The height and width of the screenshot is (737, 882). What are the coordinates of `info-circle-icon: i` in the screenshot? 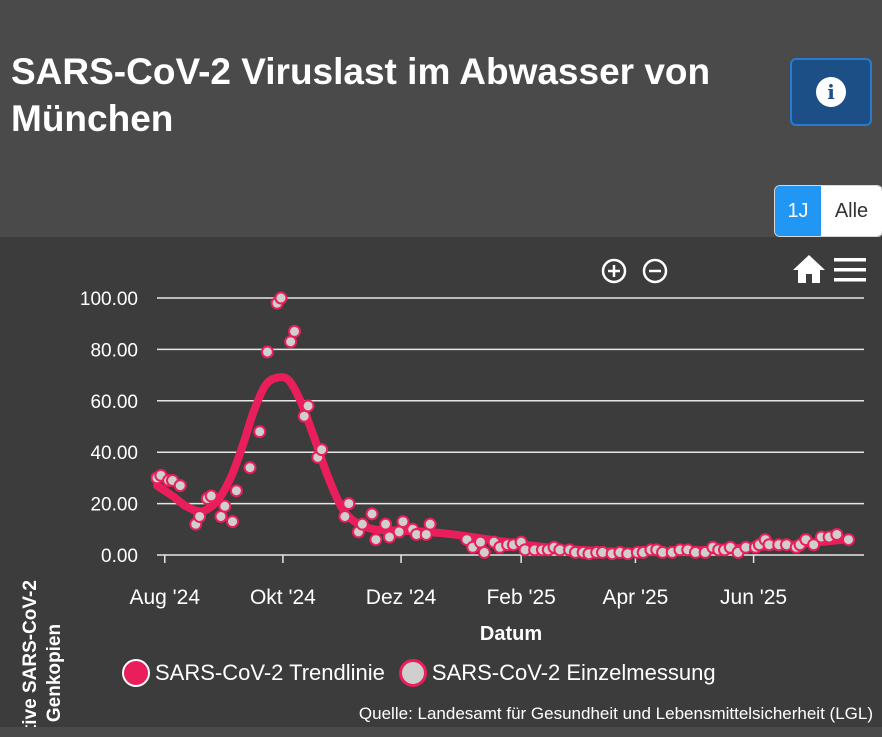 It's located at (831, 92).